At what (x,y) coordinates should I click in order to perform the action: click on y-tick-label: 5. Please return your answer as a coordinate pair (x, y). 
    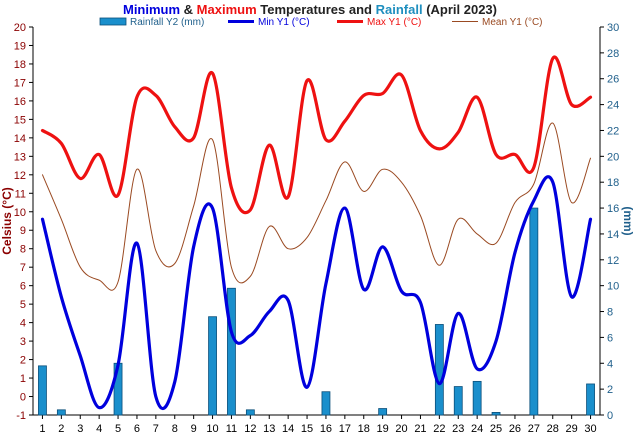
    Looking at the image, I should click on (23, 305).